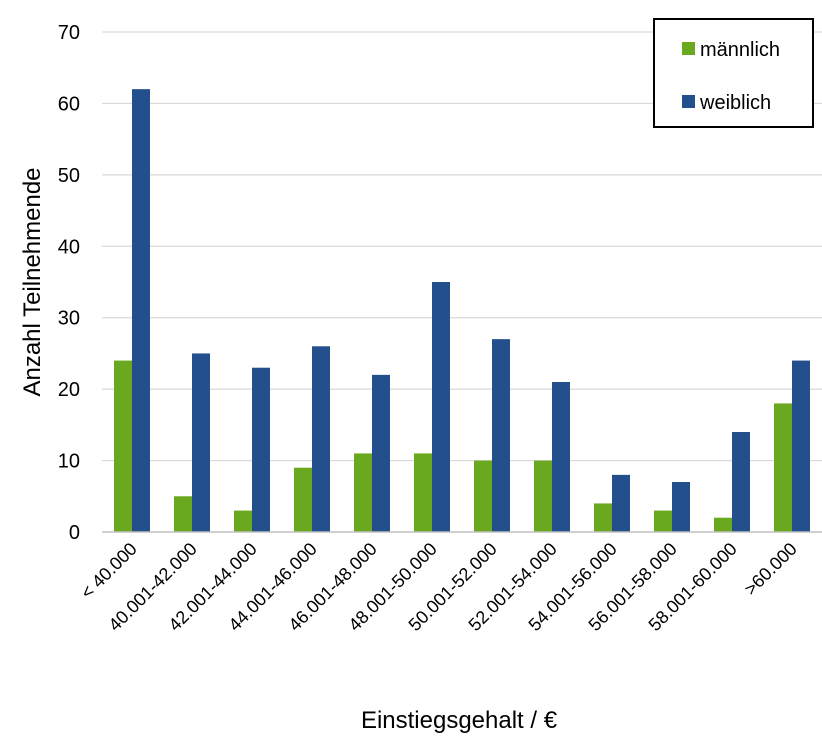  I want to click on legend-swatch-maennlich, so click(688, 48).